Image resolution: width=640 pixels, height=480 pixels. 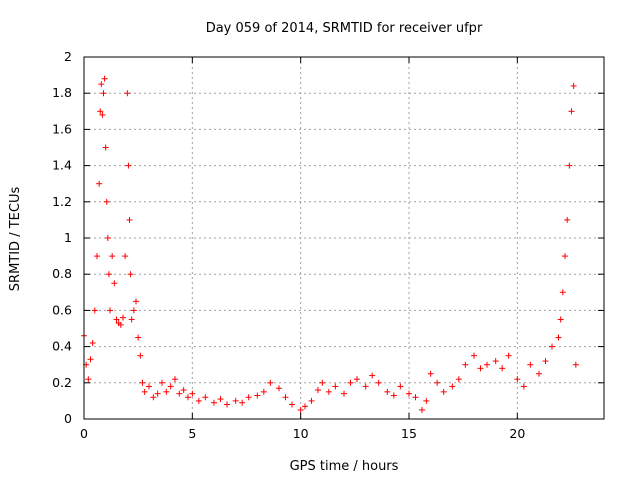 I want to click on y-tick-label: 2, so click(x=68, y=56).